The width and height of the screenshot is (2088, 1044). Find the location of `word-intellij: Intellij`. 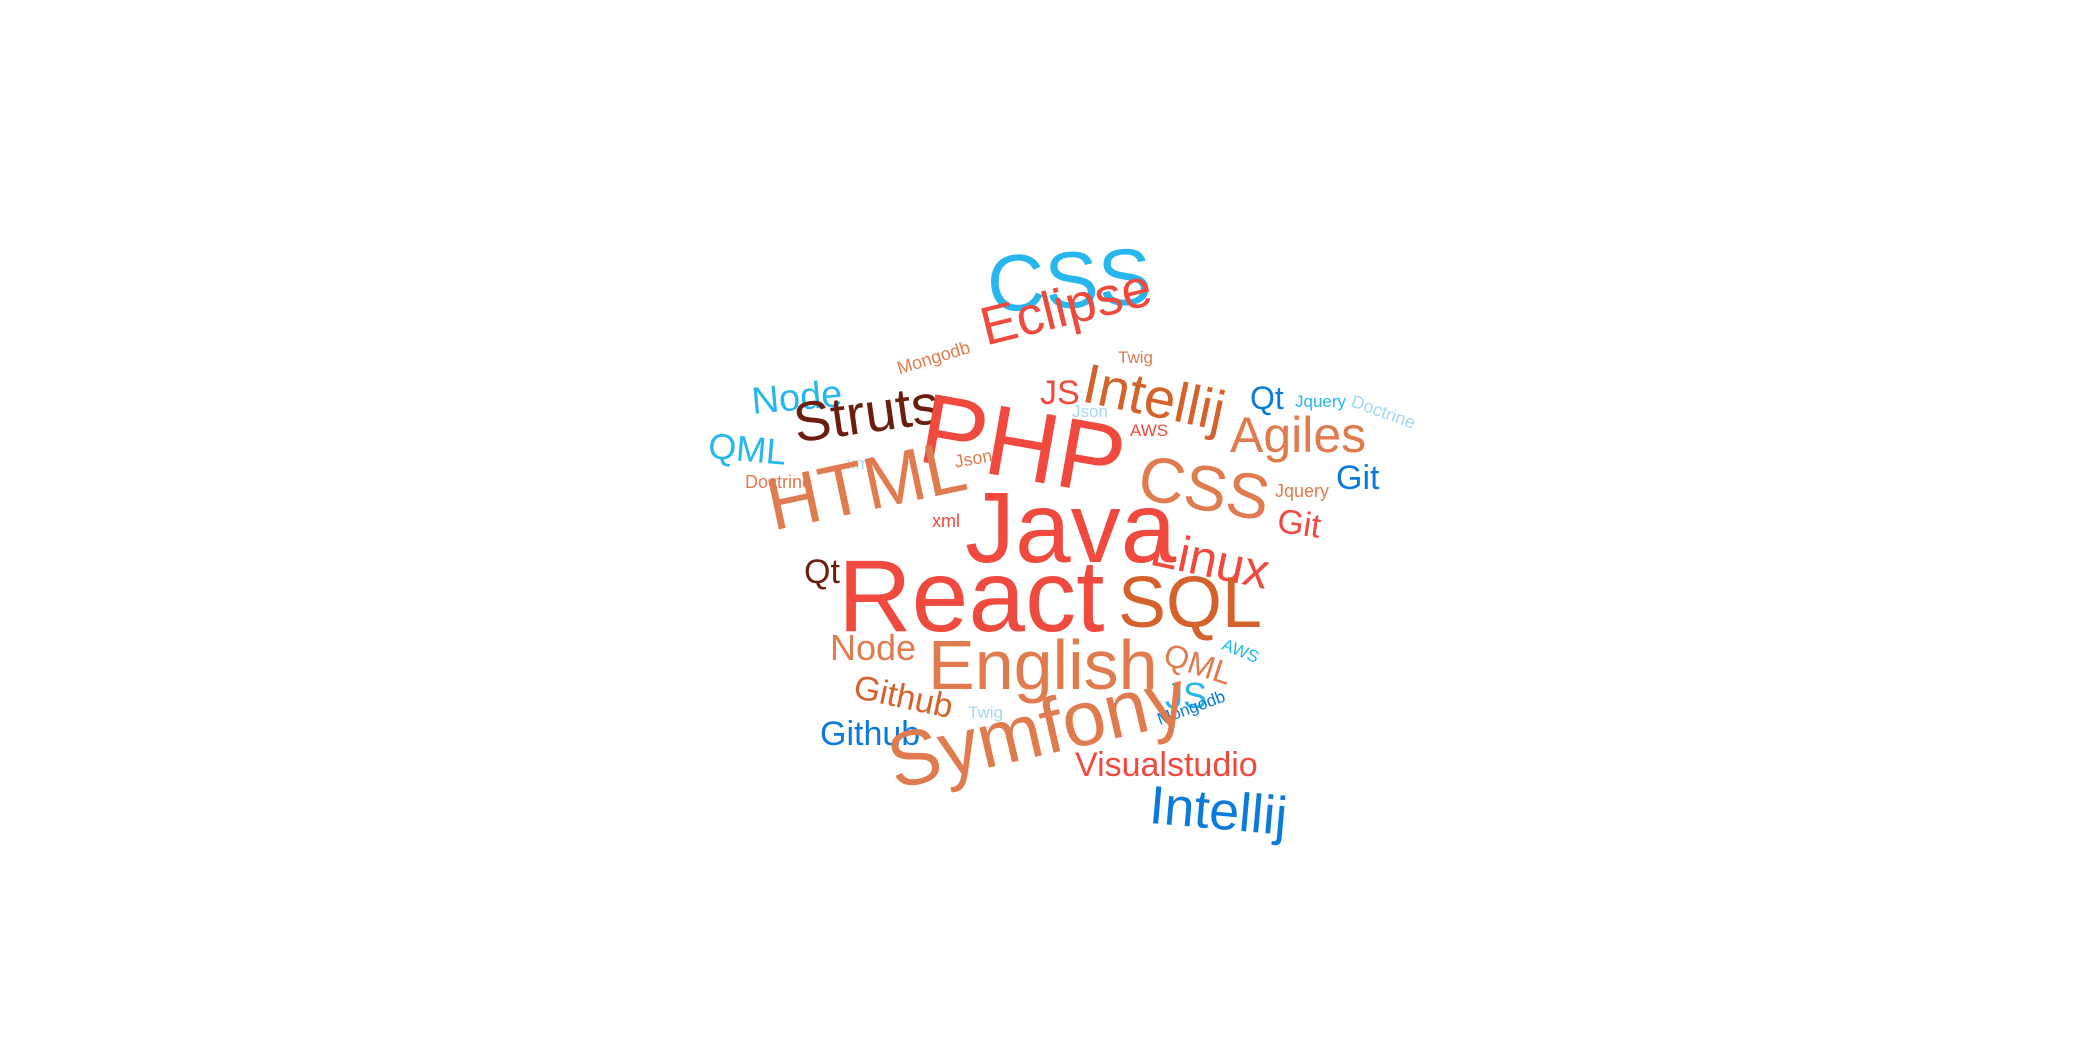

word-intellij: Intellij is located at coordinates (1218, 811).